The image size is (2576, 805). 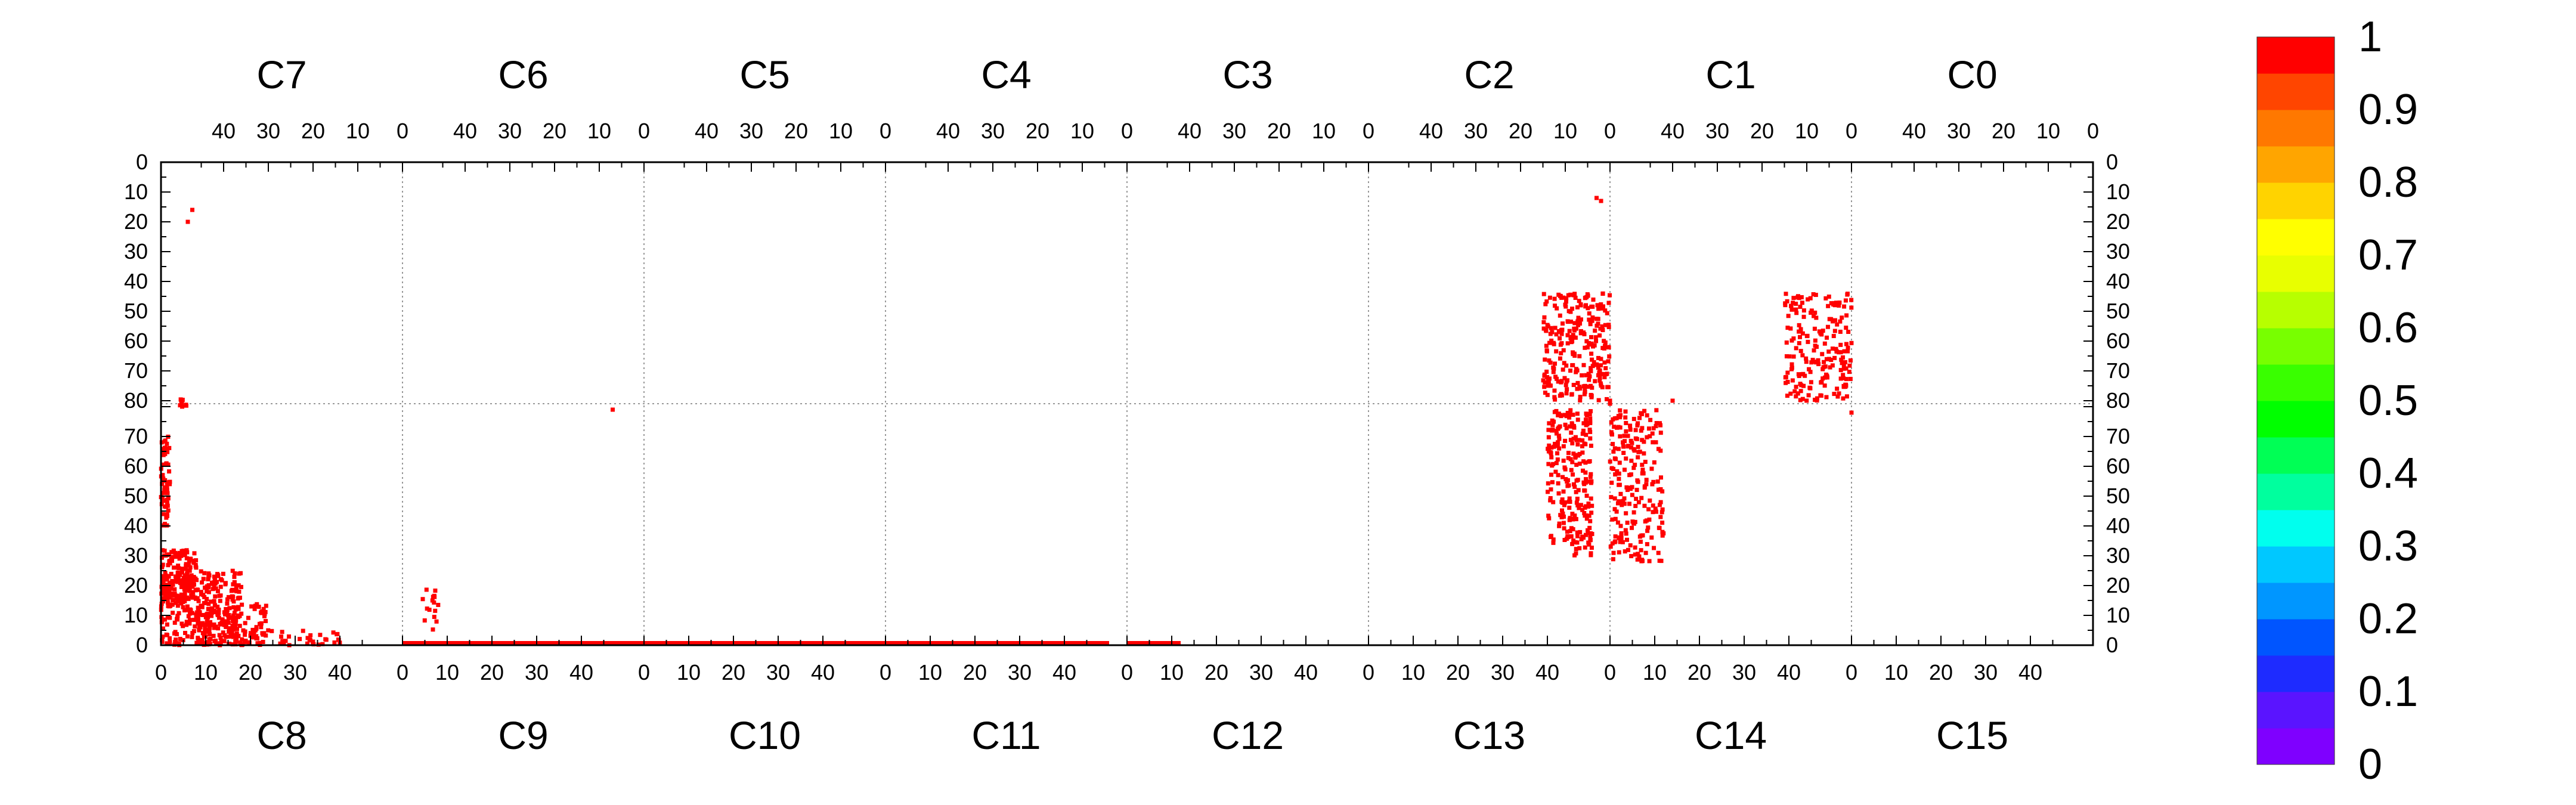 I want to click on top-x-tick-label: 10, so click(x=2048, y=131).